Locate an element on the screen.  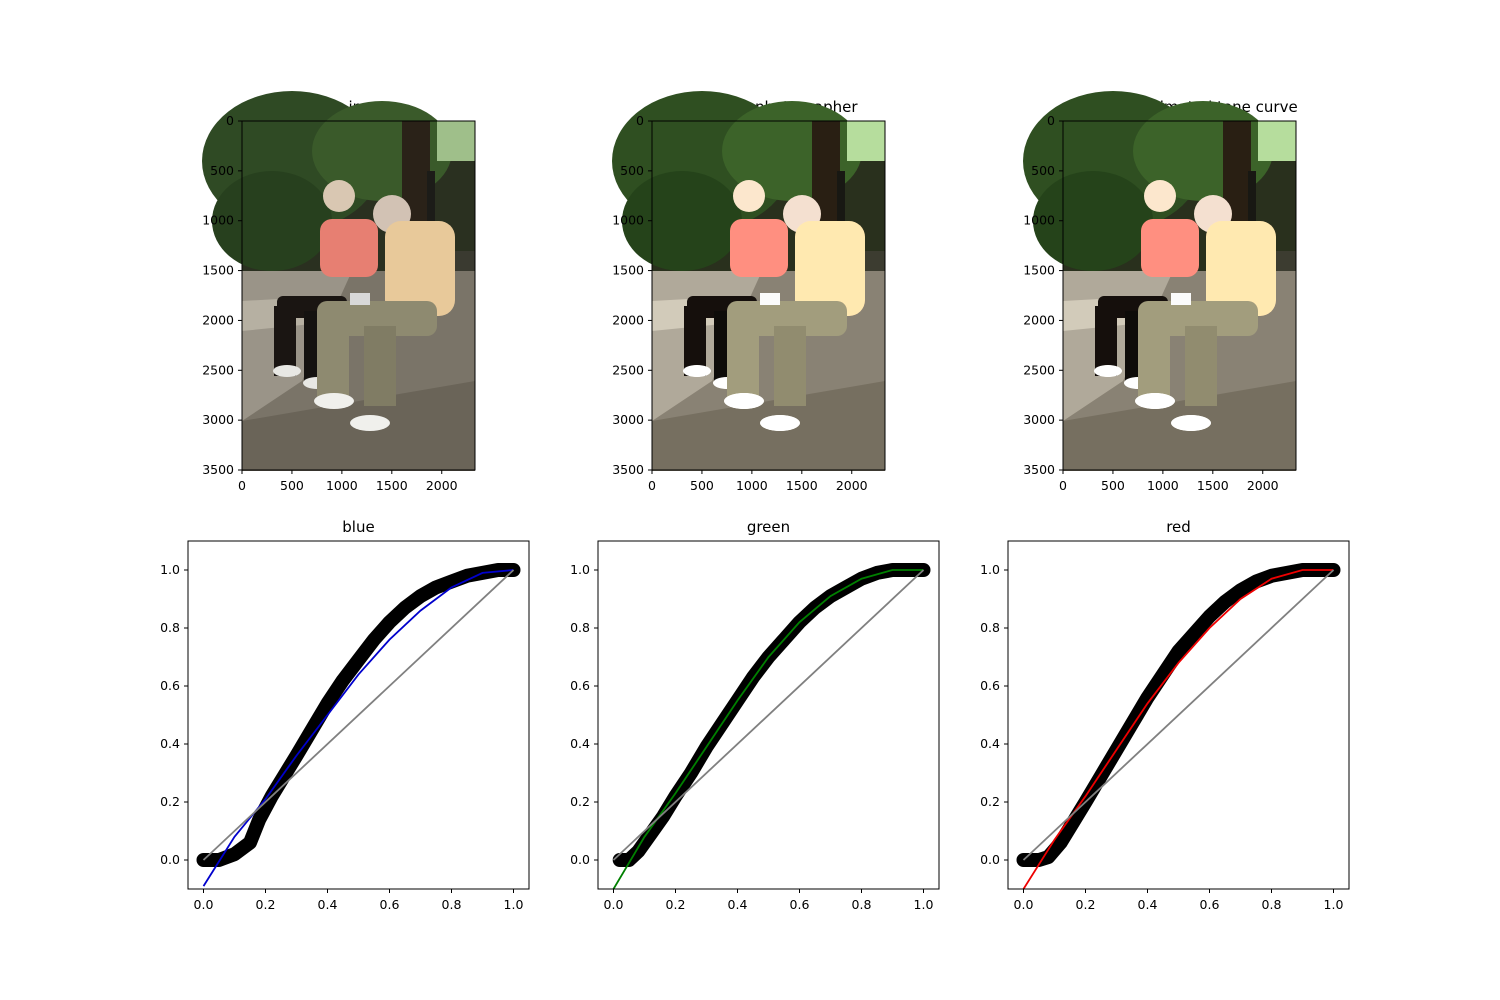
chart-blue: blue 0.0 0.2 0.4 0.6 0.8 1.0 0.0 0.2 0.4 0.6 0.8 1.0 is located at coordinates (345, 715).